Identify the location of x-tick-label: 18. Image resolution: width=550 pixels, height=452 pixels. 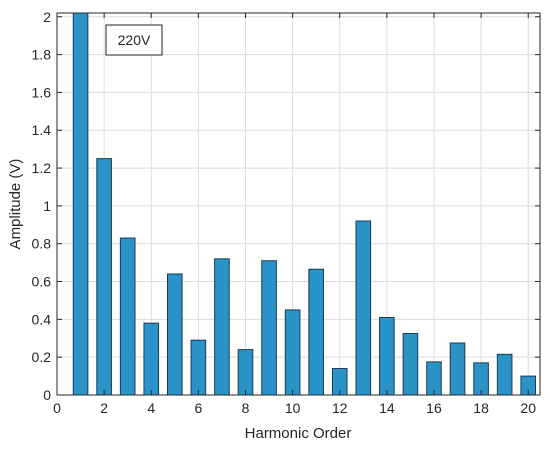
(481, 408).